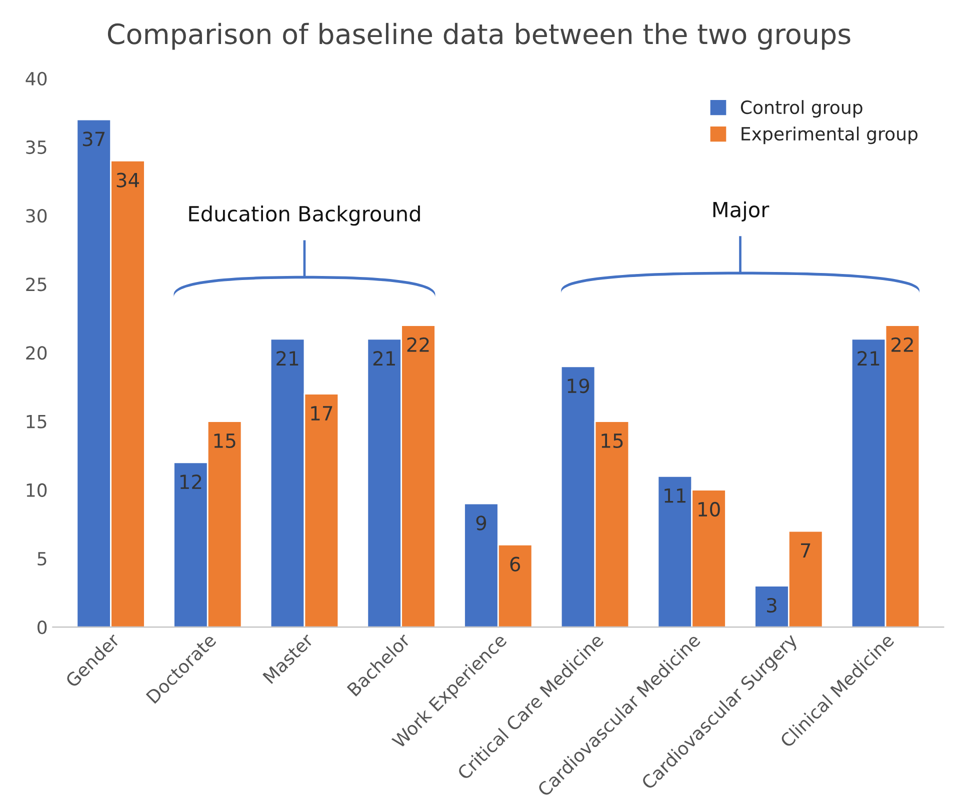 This screenshot has width=958, height=808. I want to click on y-tick-label: 0, so click(42, 627).